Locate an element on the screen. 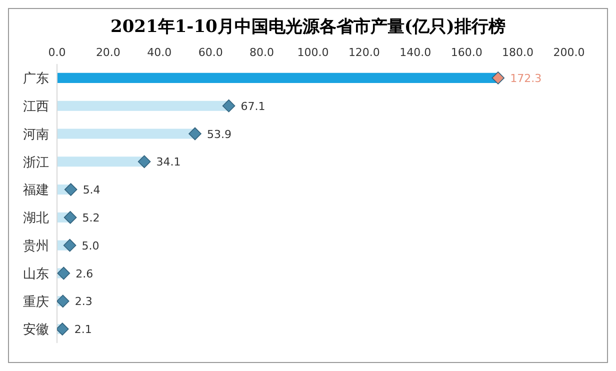 This screenshot has height=371, width=616. x-tick-label: 80.0 is located at coordinates (262, 52).